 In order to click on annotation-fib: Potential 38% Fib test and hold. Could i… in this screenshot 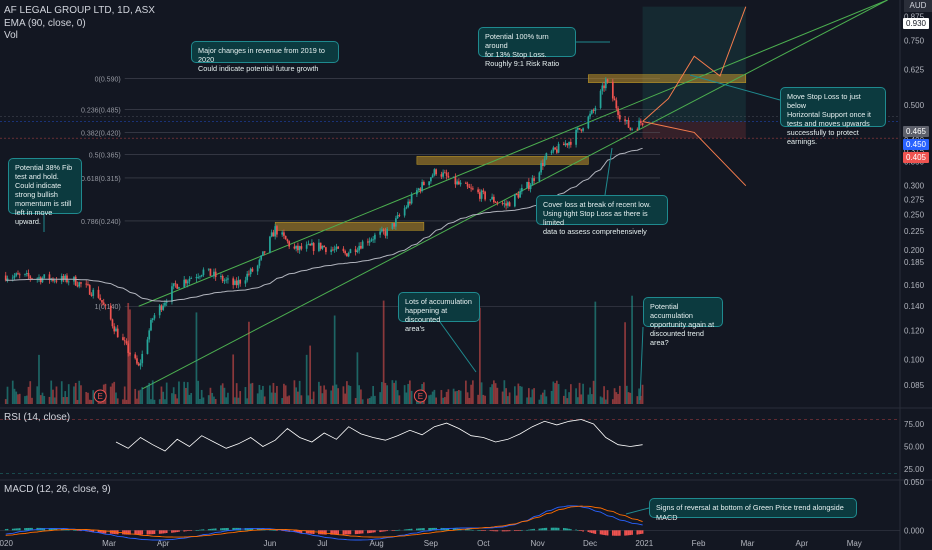, I will do `click(45, 192)`.